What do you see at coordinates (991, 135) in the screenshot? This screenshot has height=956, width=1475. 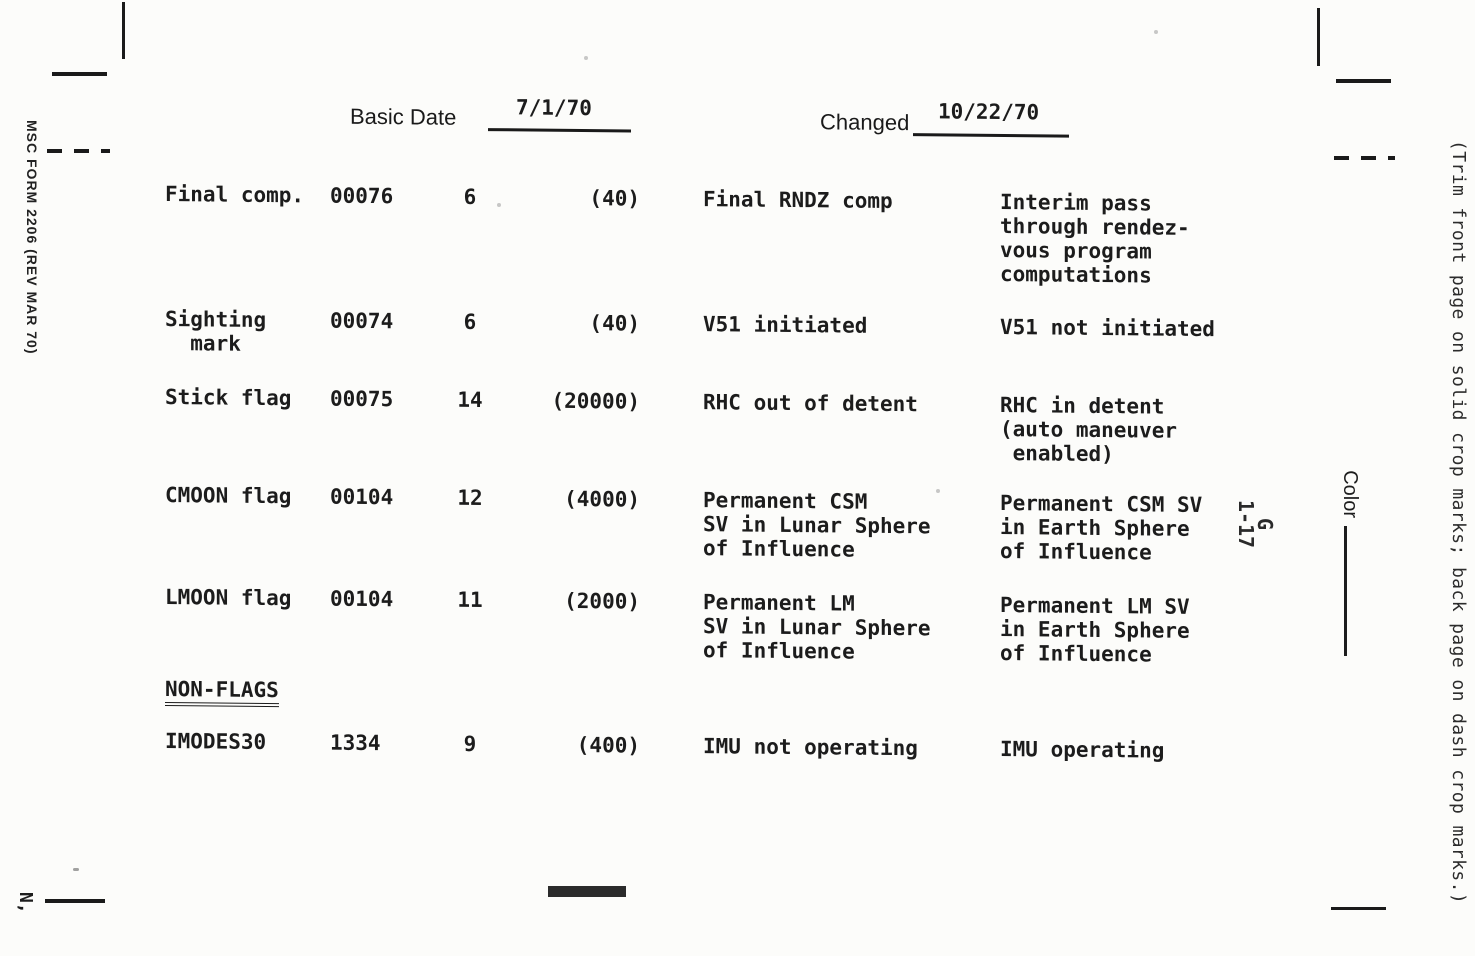 I see `changed-blank-line` at bounding box center [991, 135].